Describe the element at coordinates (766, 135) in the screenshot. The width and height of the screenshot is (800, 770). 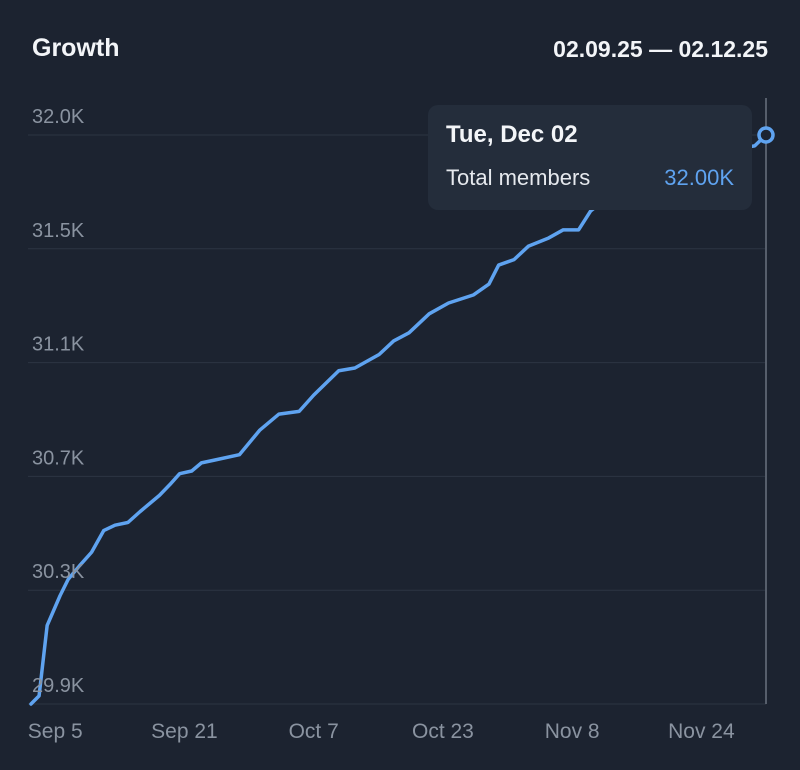
I see `selected-point-marker` at that location.